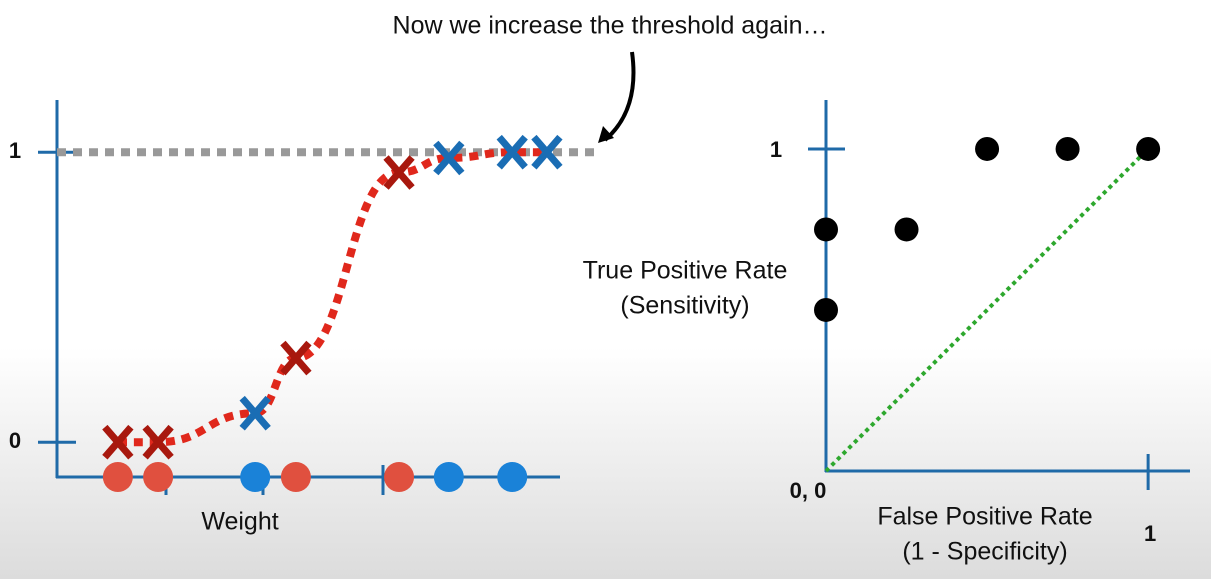 This screenshot has width=1211, height=579. What do you see at coordinates (606, 134) in the screenshot?
I see `arrow-head` at bounding box center [606, 134].